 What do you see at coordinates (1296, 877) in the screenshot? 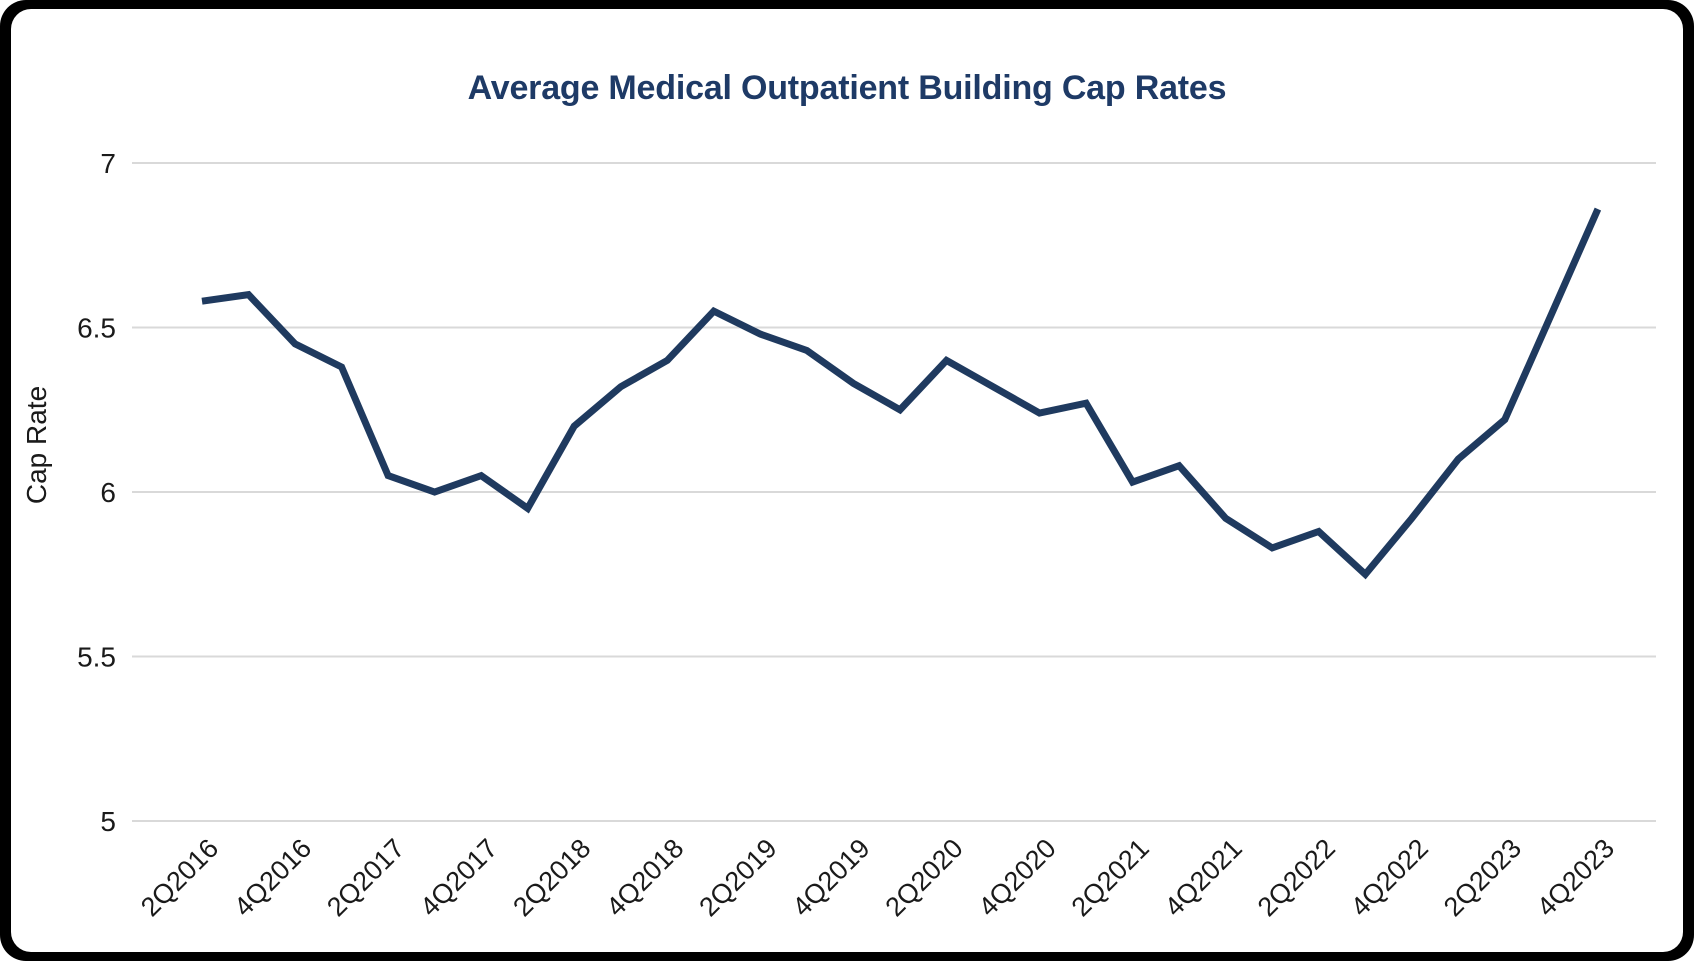
I see `x-tick-label: 2Q2022` at bounding box center [1296, 877].